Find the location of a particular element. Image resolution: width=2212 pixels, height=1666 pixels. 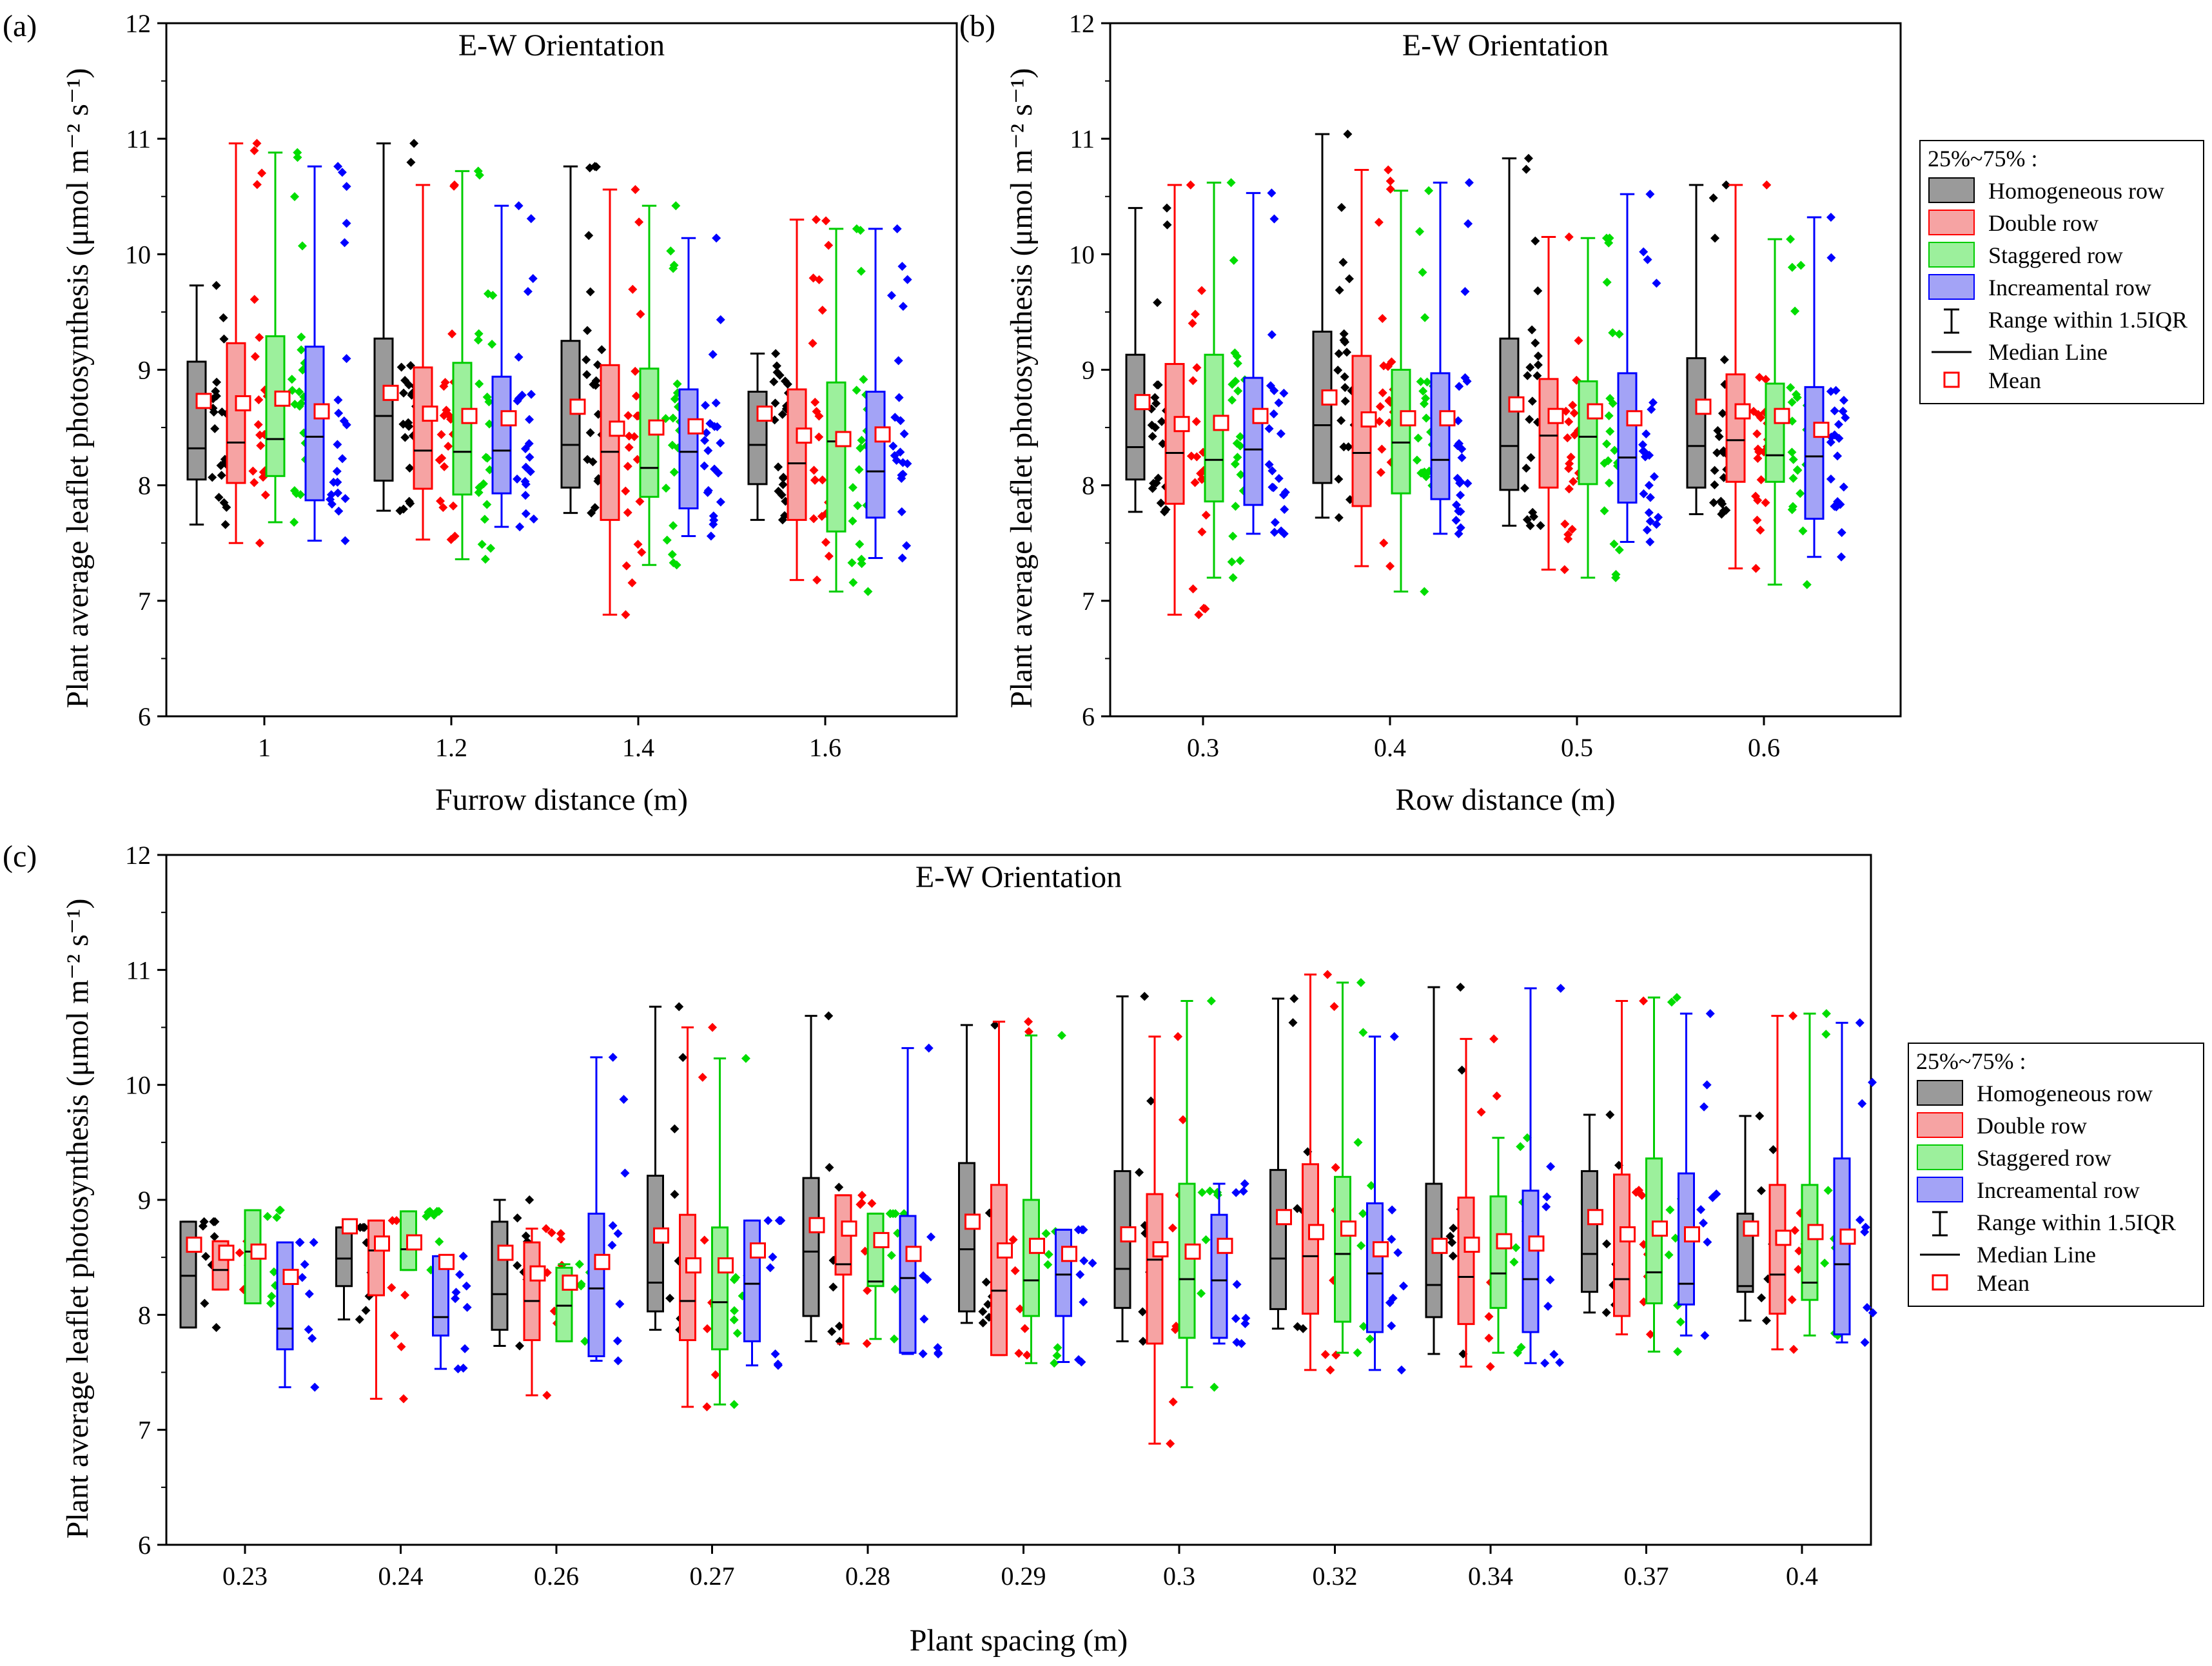

x-axis-label: Furrow distance (m) is located at coordinates (561, 800).